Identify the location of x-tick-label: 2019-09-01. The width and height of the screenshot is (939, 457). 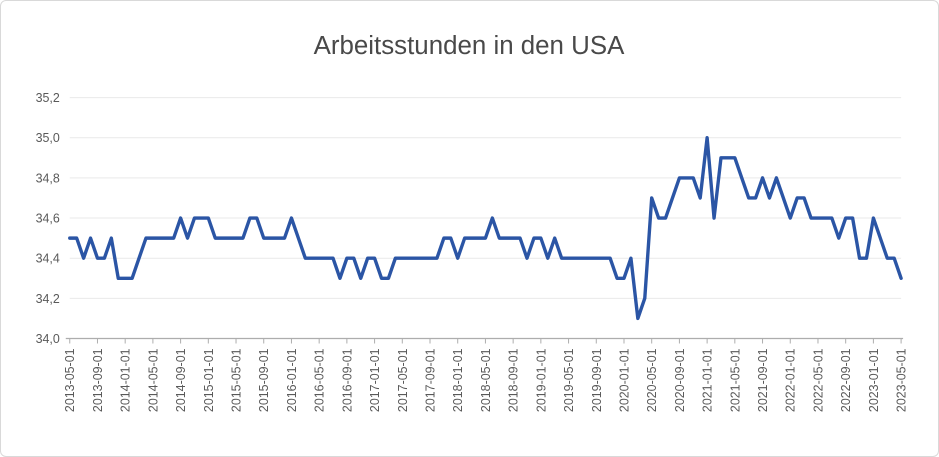
(597, 380).